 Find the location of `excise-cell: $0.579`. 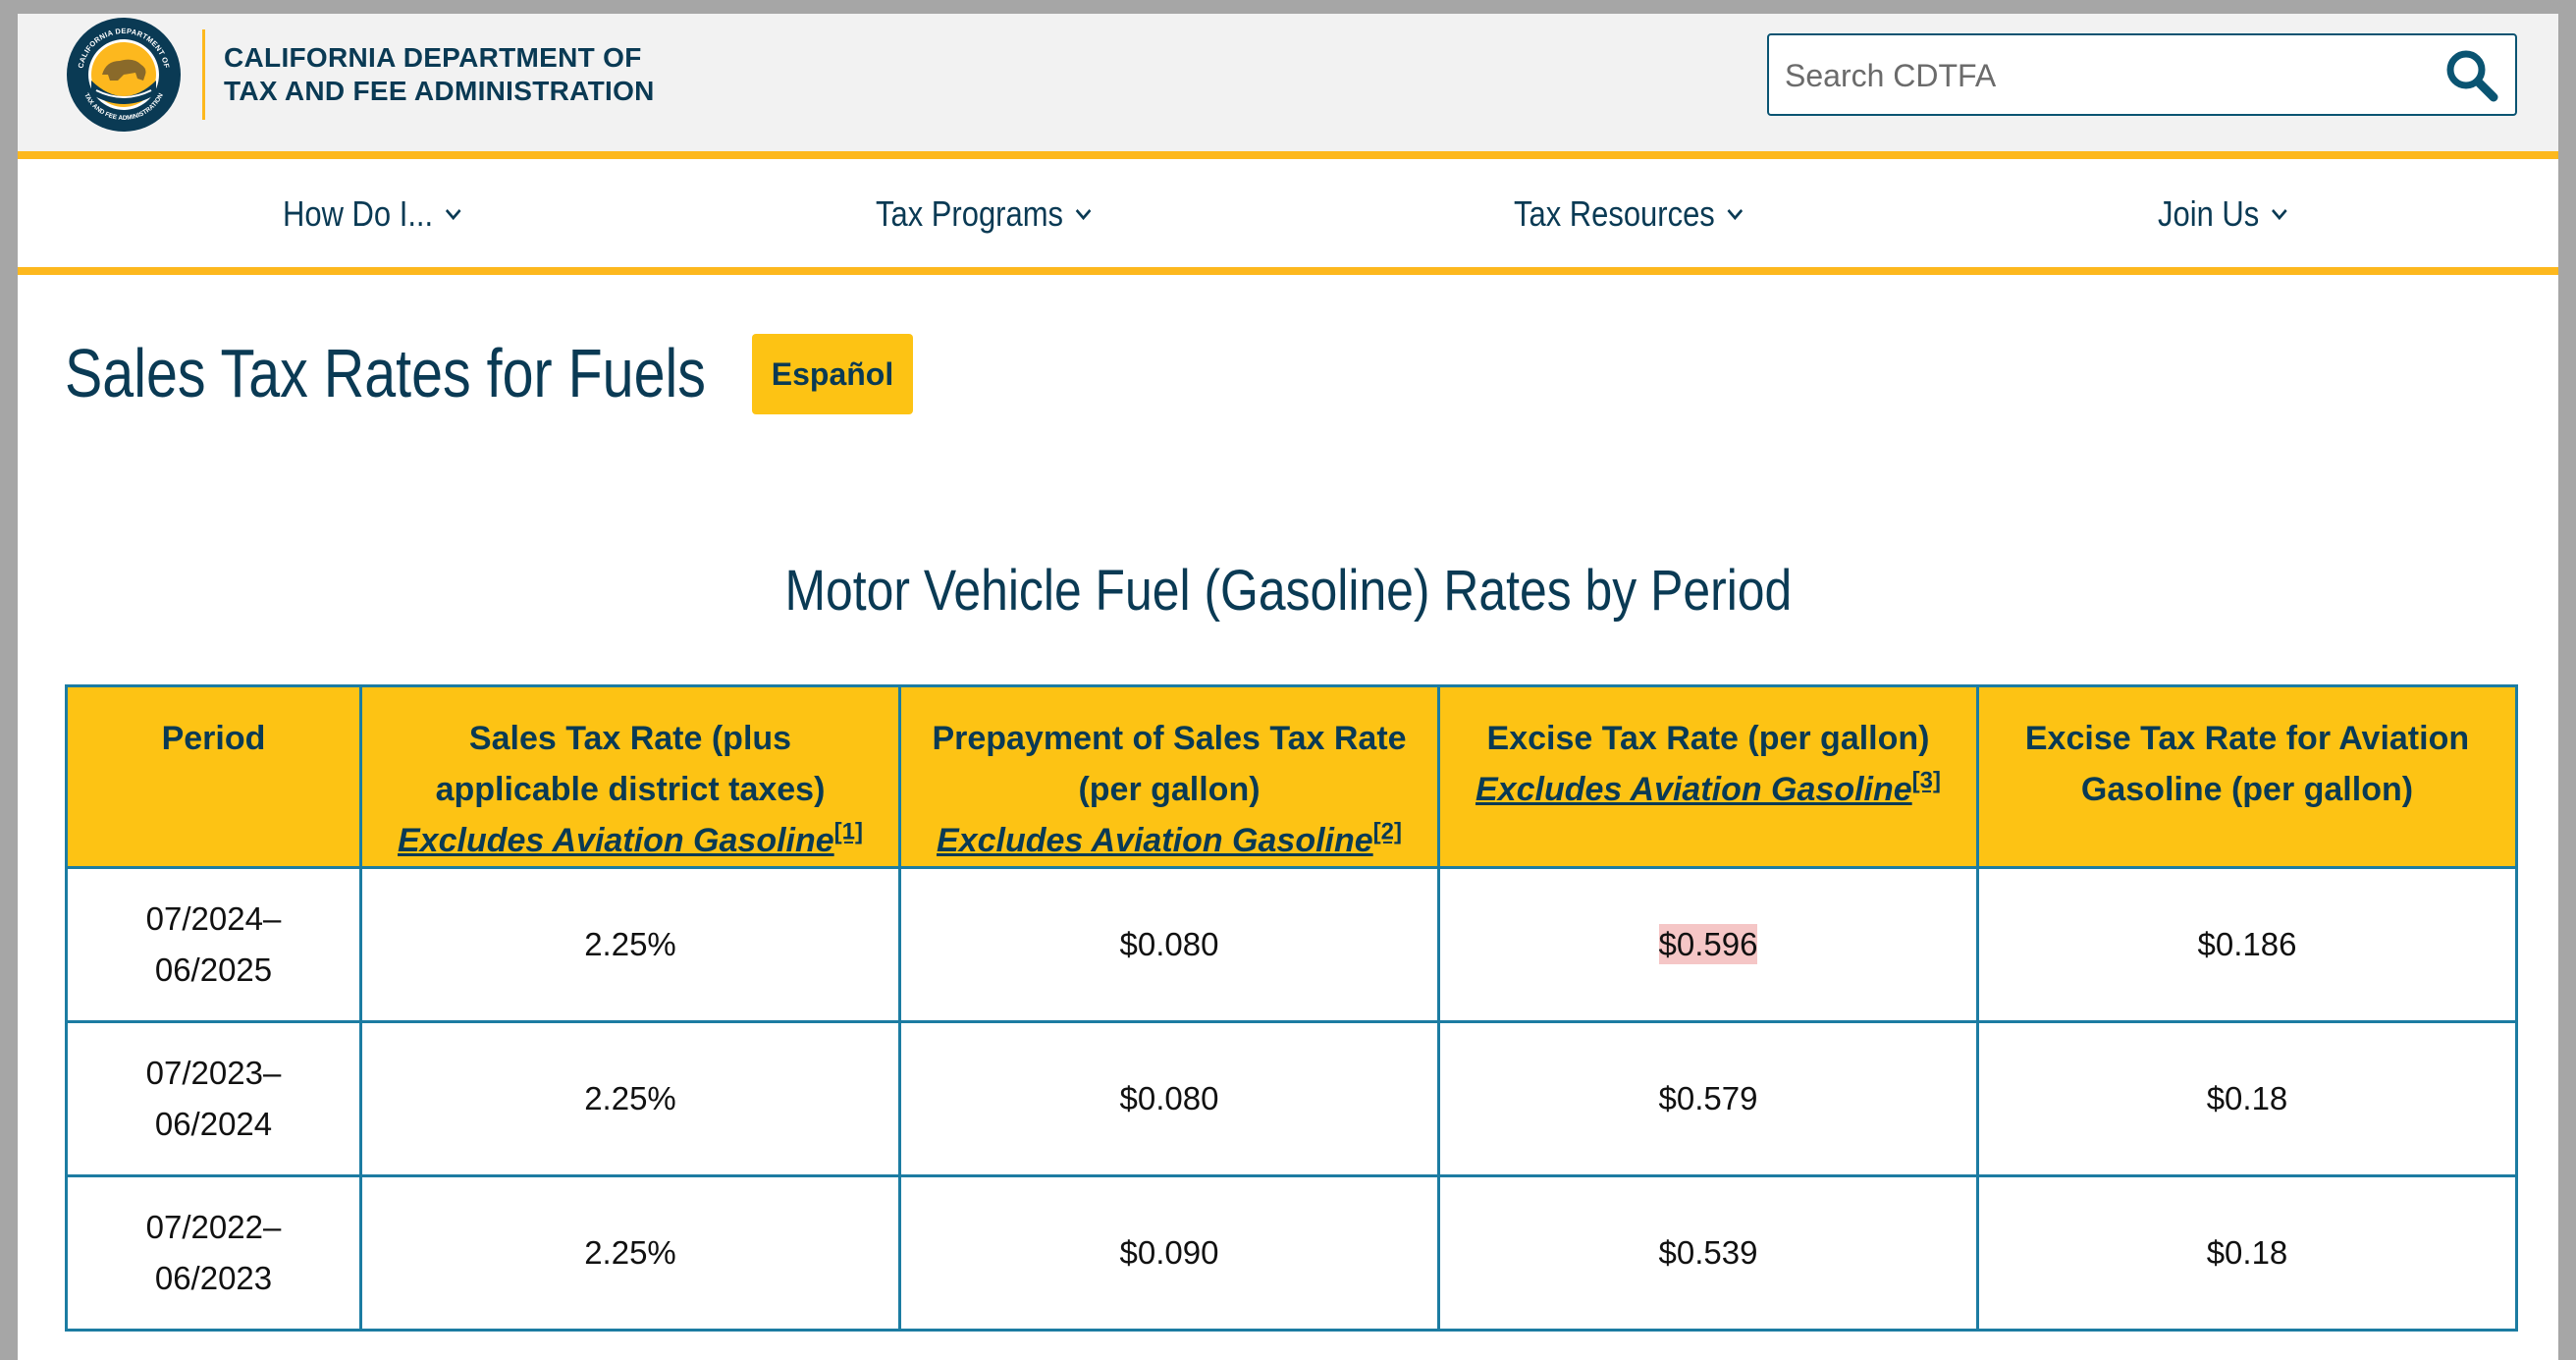

excise-cell: $0.579 is located at coordinates (1708, 1098).